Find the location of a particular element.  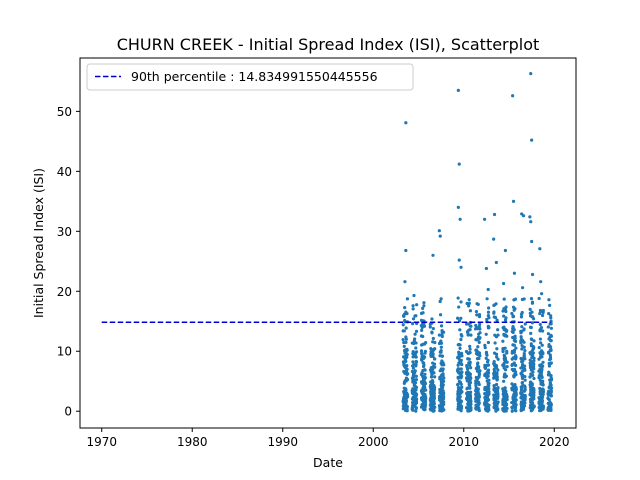

x-axis-label: Date is located at coordinates (328, 462).